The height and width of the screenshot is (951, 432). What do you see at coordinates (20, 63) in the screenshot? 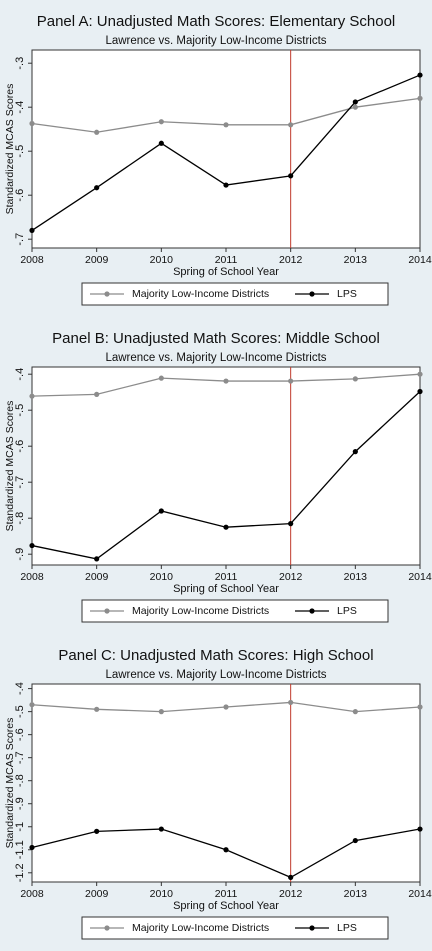
I see `y-tick-label: -.3` at bounding box center [20, 63].